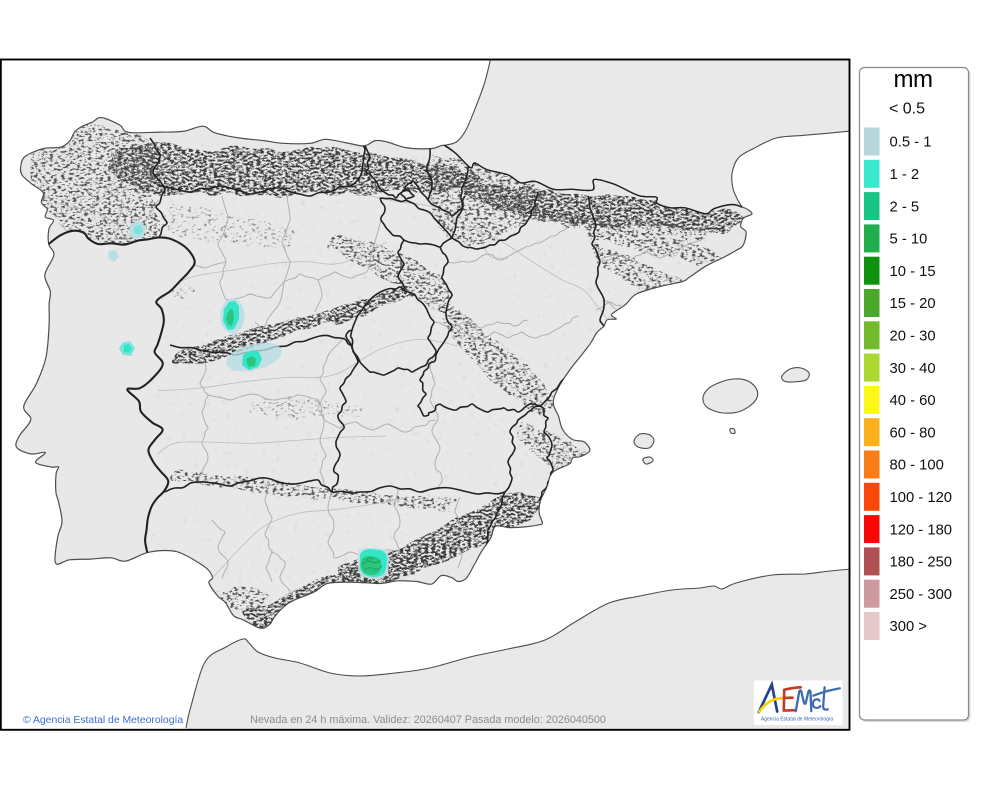 This screenshot has width=1000, height=790. Describe the element at coordinates (921, 595) in the screenshot. I see `svg-text: 250 - 300` at that location.